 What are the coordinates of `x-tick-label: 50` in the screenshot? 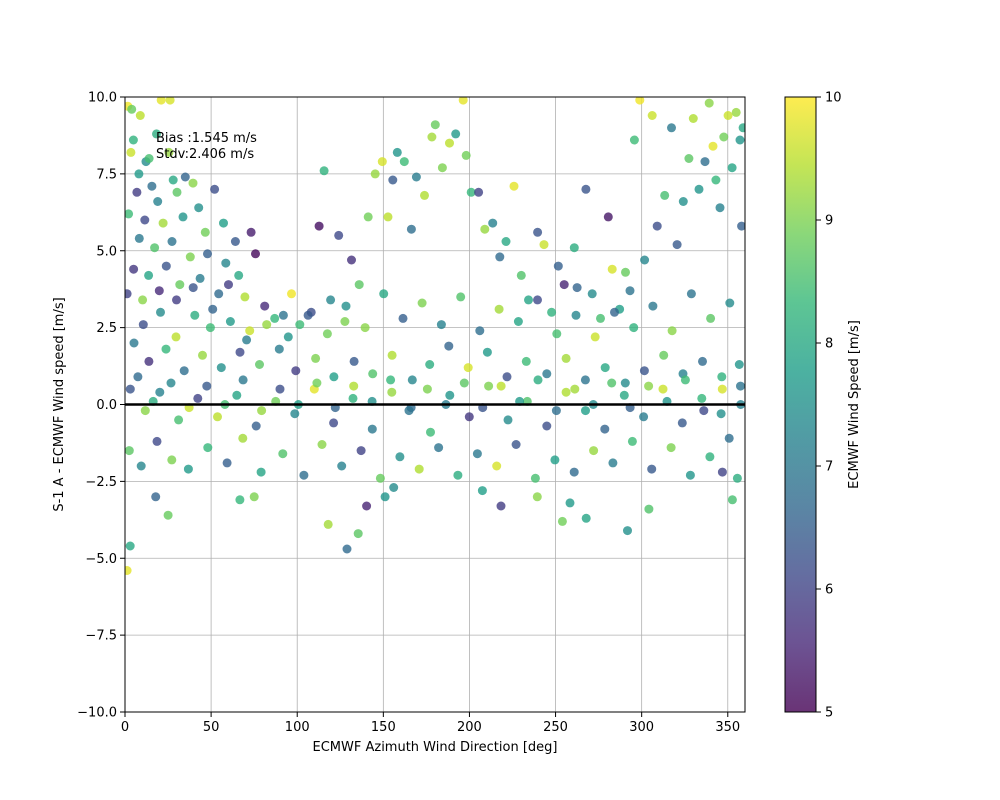 It's located at (211, 727).